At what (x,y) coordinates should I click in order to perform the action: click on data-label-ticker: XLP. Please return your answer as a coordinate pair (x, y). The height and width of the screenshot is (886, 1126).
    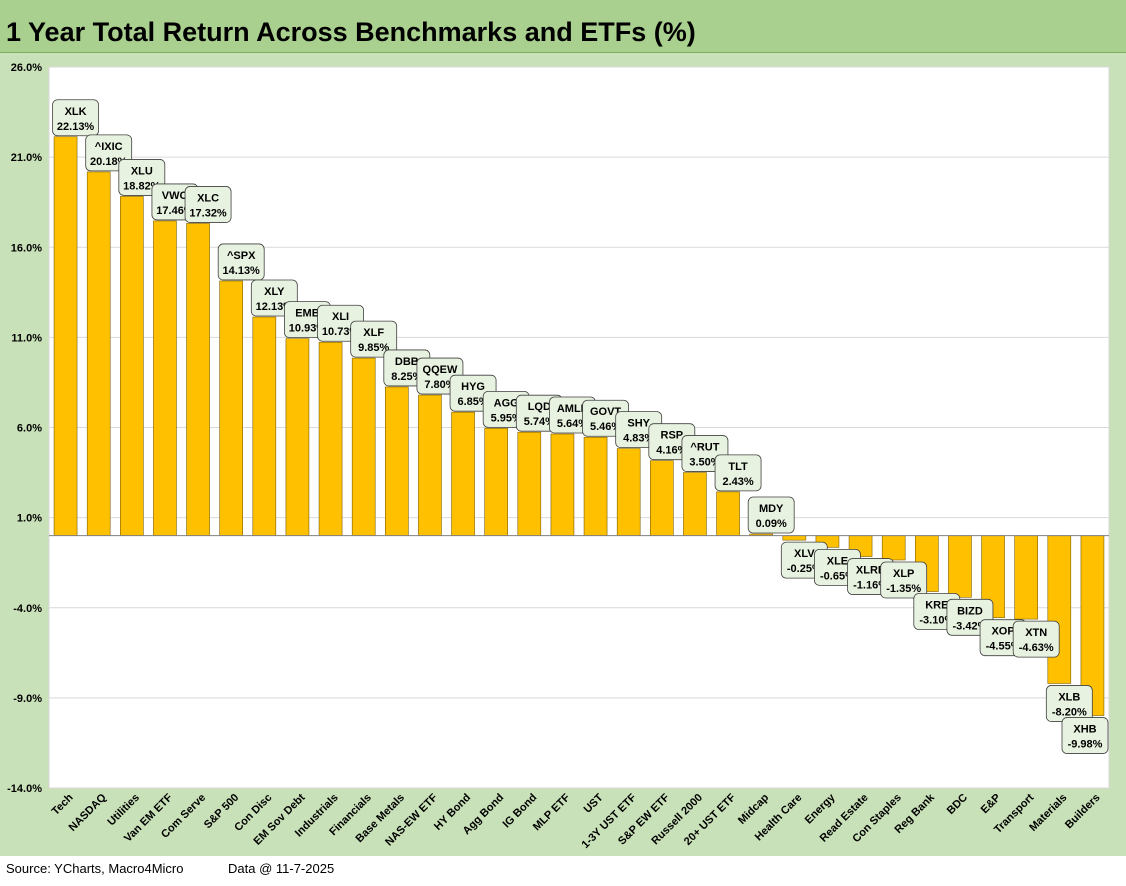
    Looking at the image, I should click on (903, 574).